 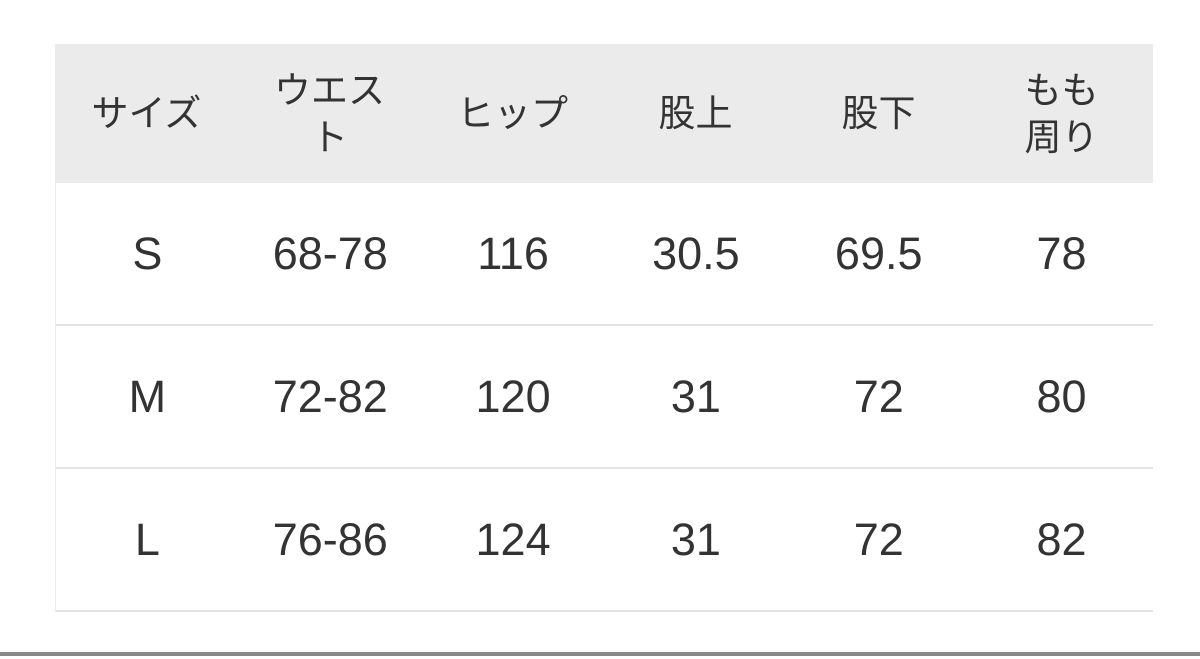 I want to click on cell-hip: 120, so click(x=513, y=396).